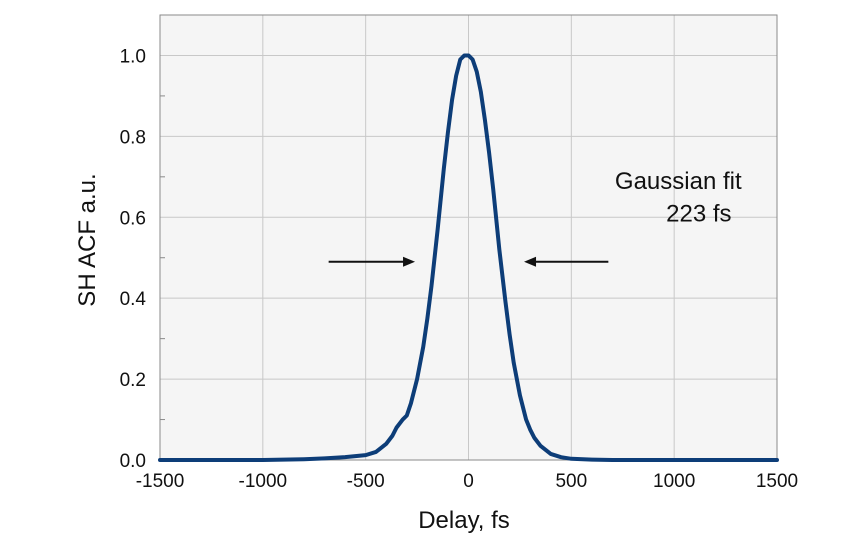 This screenshot has width=860, height=550. I want to click on y-tick-labels: 0.0 0.2 0.4 0.6 0.8 1.0, so click(133, 259).